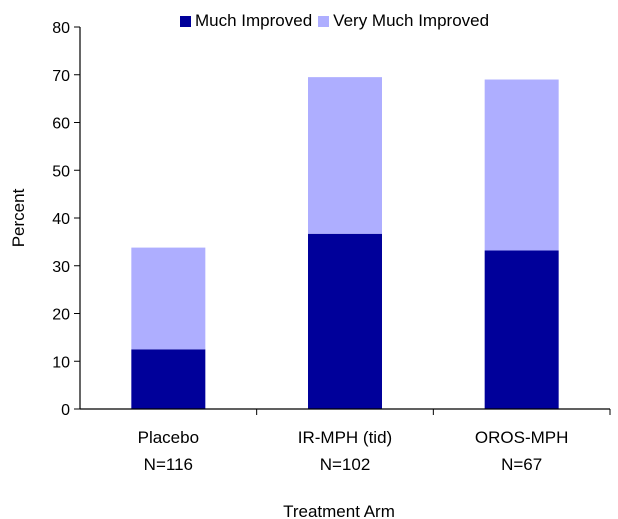 This screenshot has width=618, height=519. I want to click on x-axis-title: Treatment Arm, so click(339, 510).